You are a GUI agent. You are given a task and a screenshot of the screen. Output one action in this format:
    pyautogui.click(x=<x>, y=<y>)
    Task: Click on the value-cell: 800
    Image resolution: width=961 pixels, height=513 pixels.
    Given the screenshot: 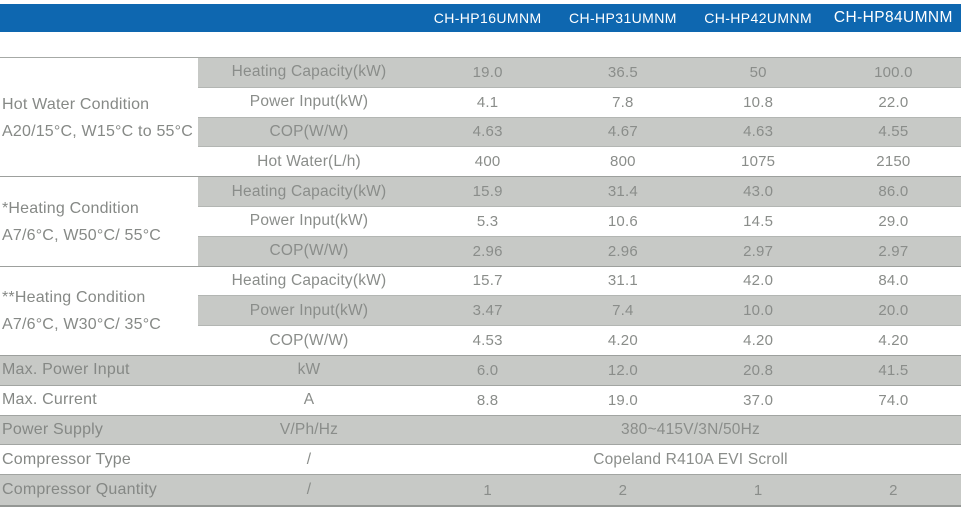 What is the action you would take?
    pyautogui.click(x=623, y=162)
    